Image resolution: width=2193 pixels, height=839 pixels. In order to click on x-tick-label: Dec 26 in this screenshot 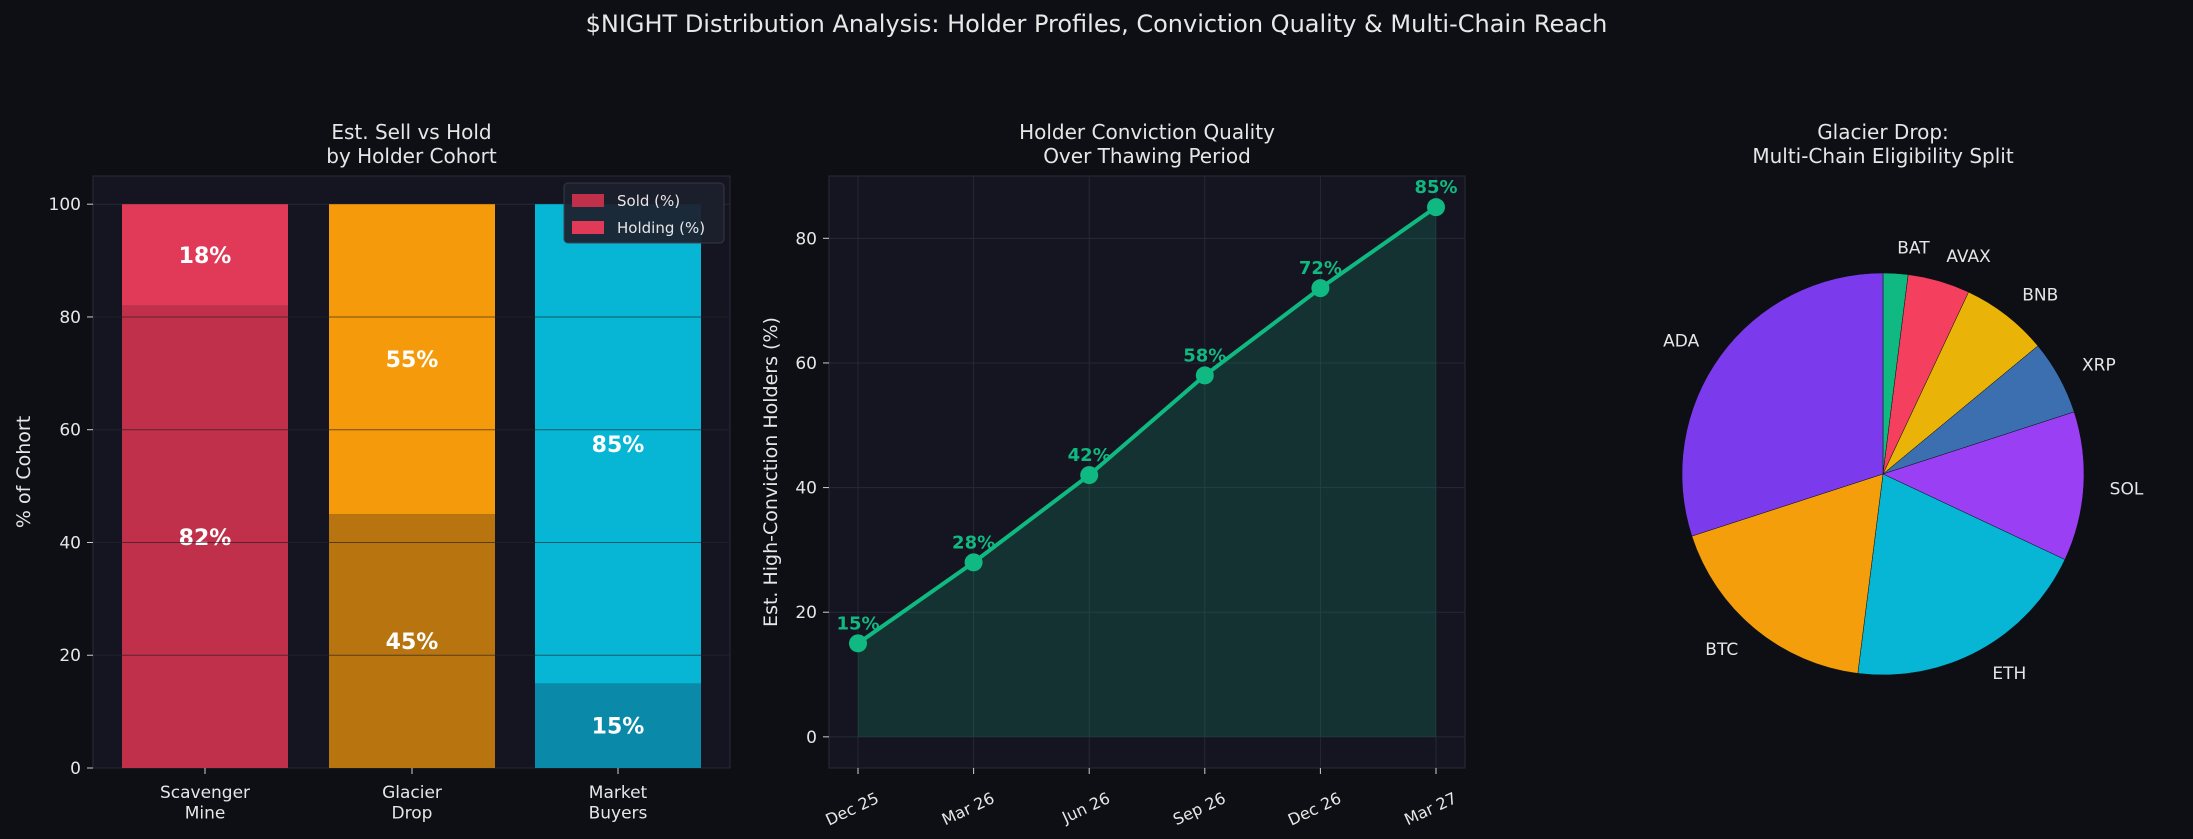, I will do `click(1314, 808)`.